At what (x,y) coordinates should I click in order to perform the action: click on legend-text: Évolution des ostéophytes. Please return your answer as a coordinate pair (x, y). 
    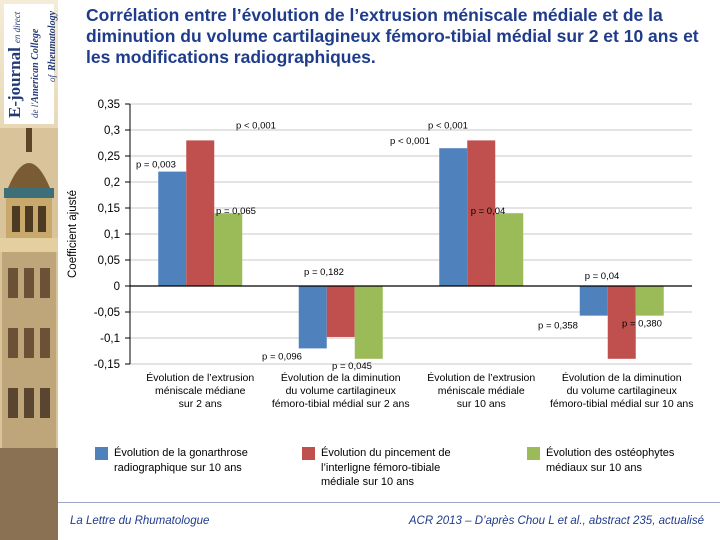
    Looking at the image, I should click on (610, 453).